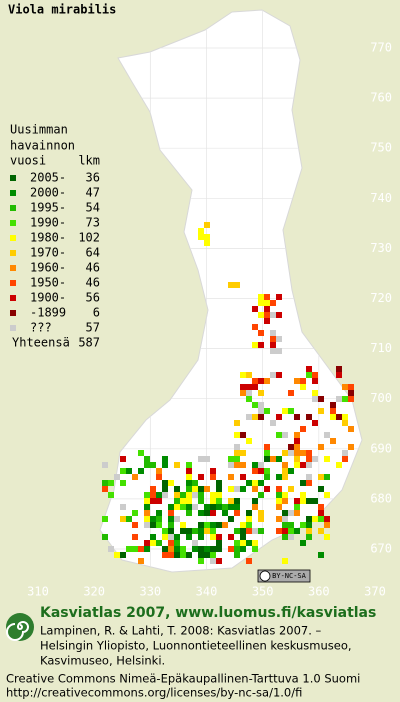 The width and height of the screenshot is (400, 702). What do you see at coordinates (381, 248) in the screenshot?
I see `y-tick-label: 730` at bounding box center [381, 248].